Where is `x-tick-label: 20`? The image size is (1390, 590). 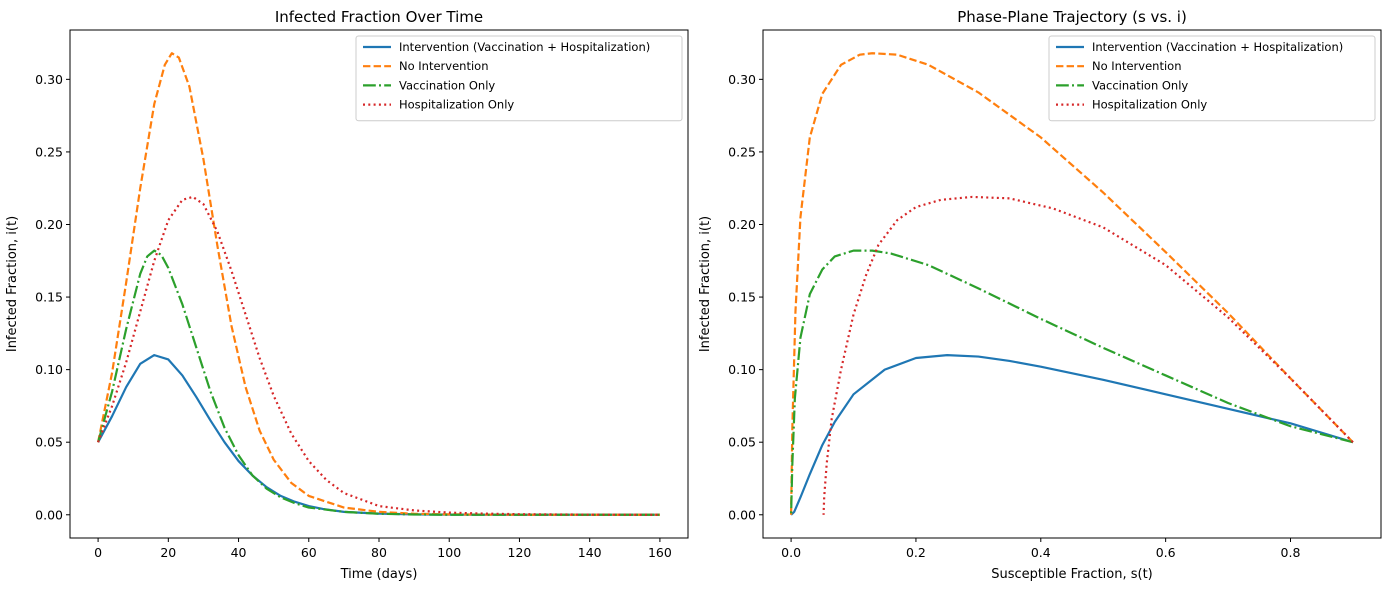
x-tick-label: 20 is located at coordinates (168, 552).